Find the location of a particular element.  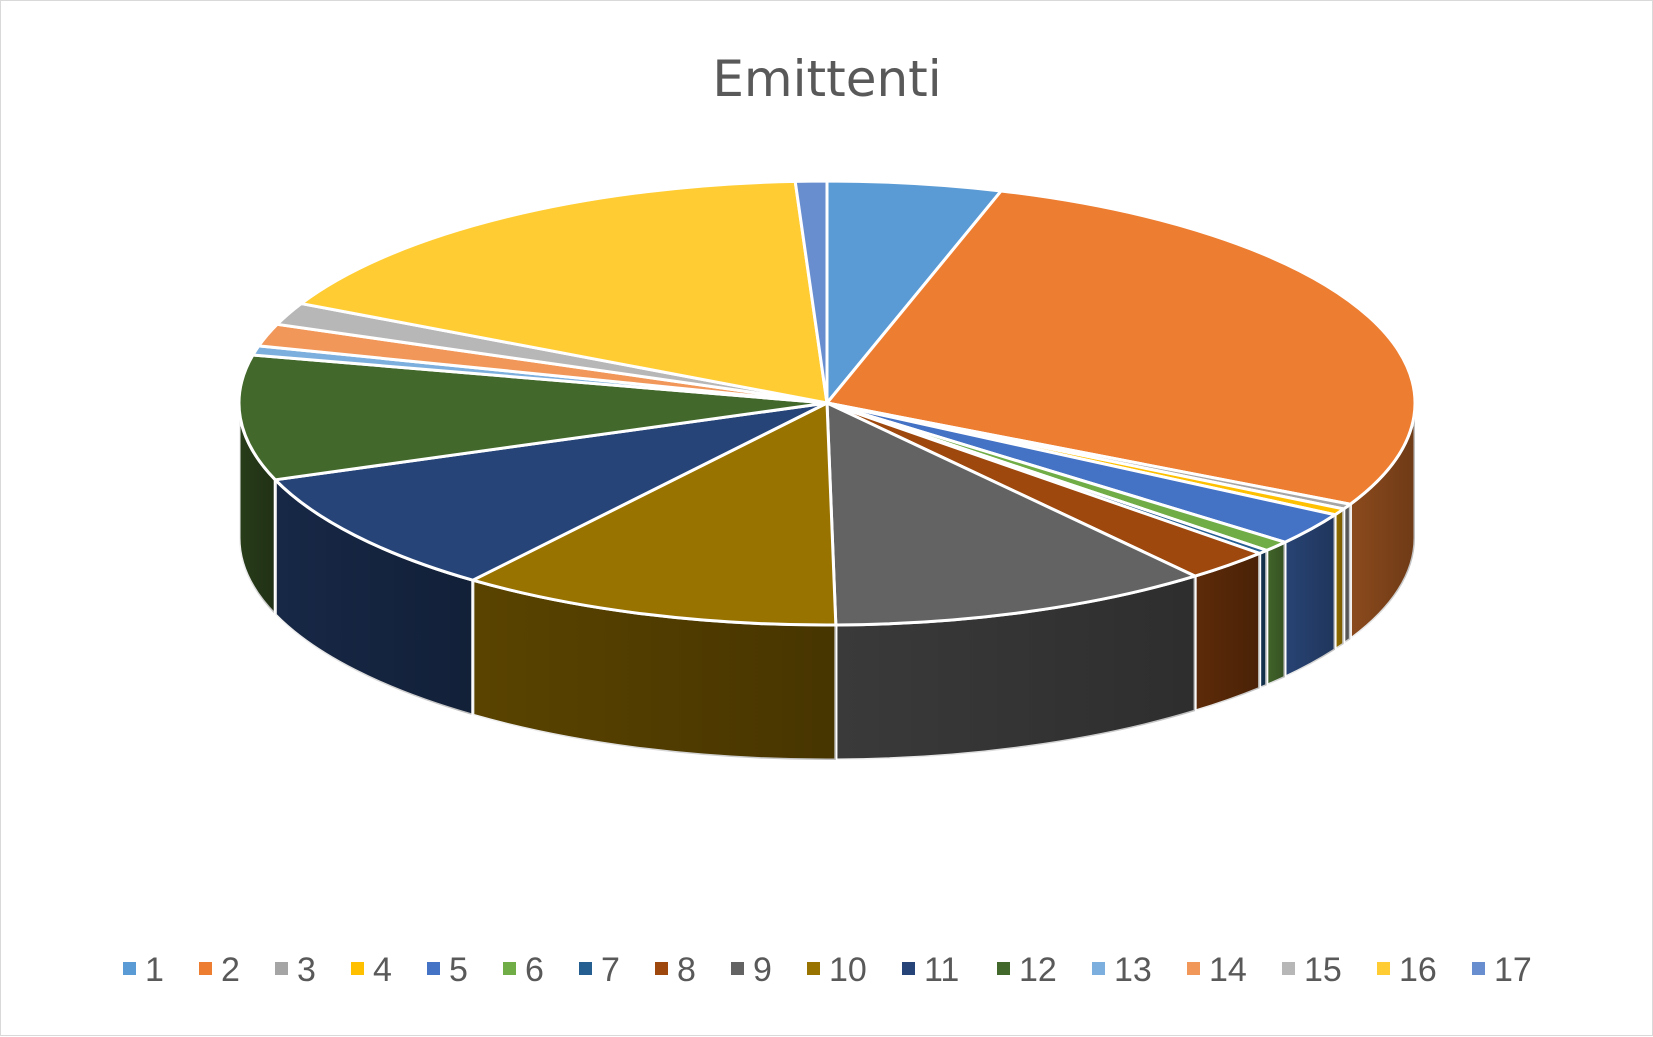

legend-label: 6 is located at coordinates (534, 970).